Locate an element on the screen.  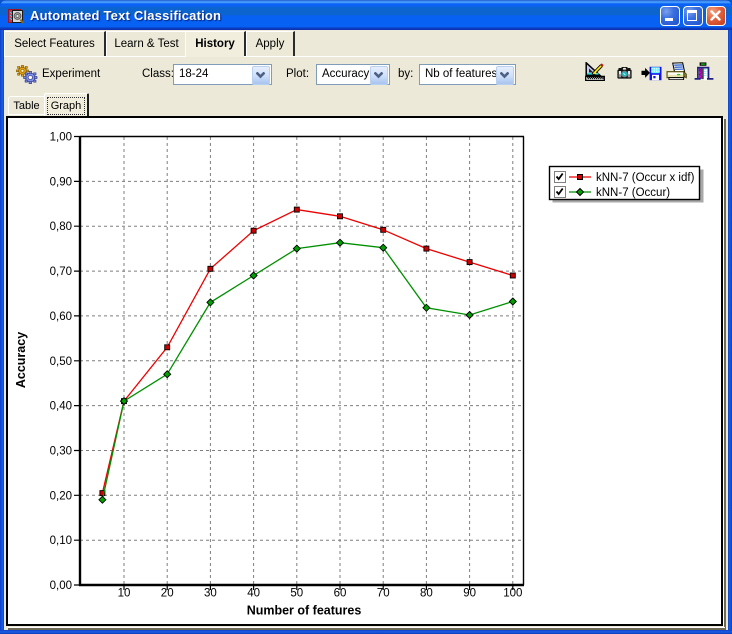
svg-text: kNN-7 (Occur x idf) is located at coordinates (645, 178).